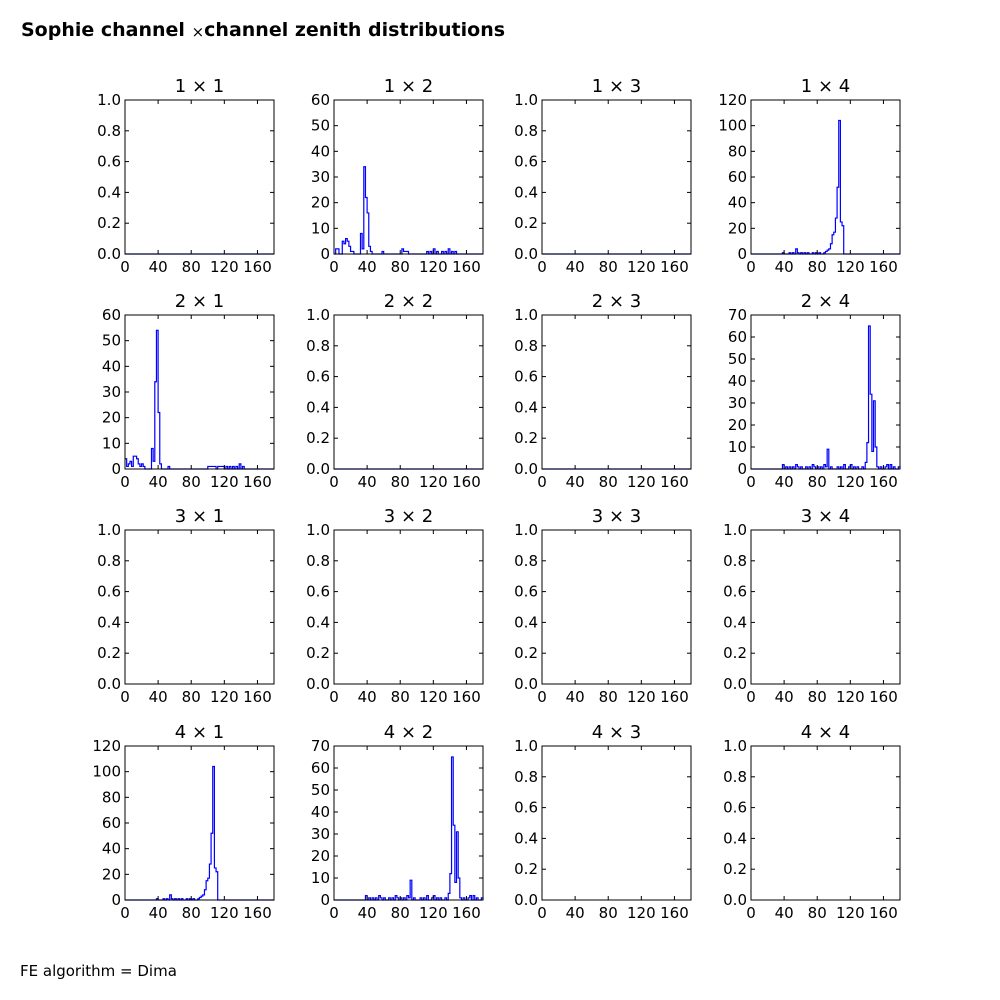 The height and width of the screenshot is (1000, 1000). I want to click on subplot-3-3: 3 × 3 0 40 80 120 160 0.0 0.2 0.4 0.6 0.8 1.0, so click(603, 606).